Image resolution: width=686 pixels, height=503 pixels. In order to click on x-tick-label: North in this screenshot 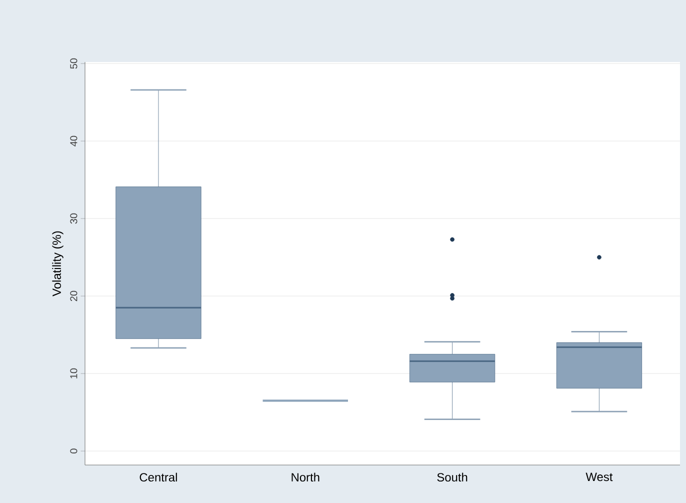, I will do `click(306, 477)`.